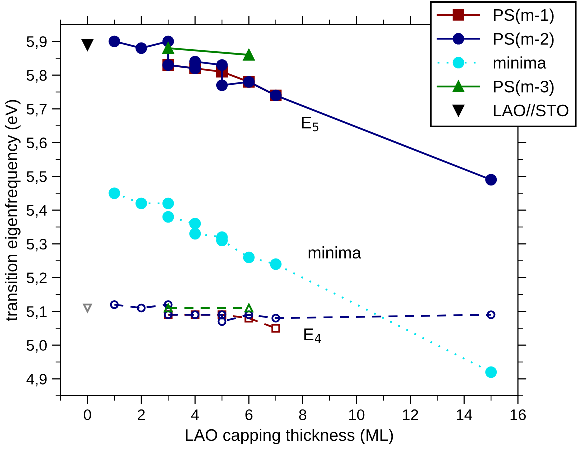 The width and height of the screenshot is (579, 450). Describe the element at coordinates (464, 415) in the screenshot. I see `x-tick-label: 14` at that location.